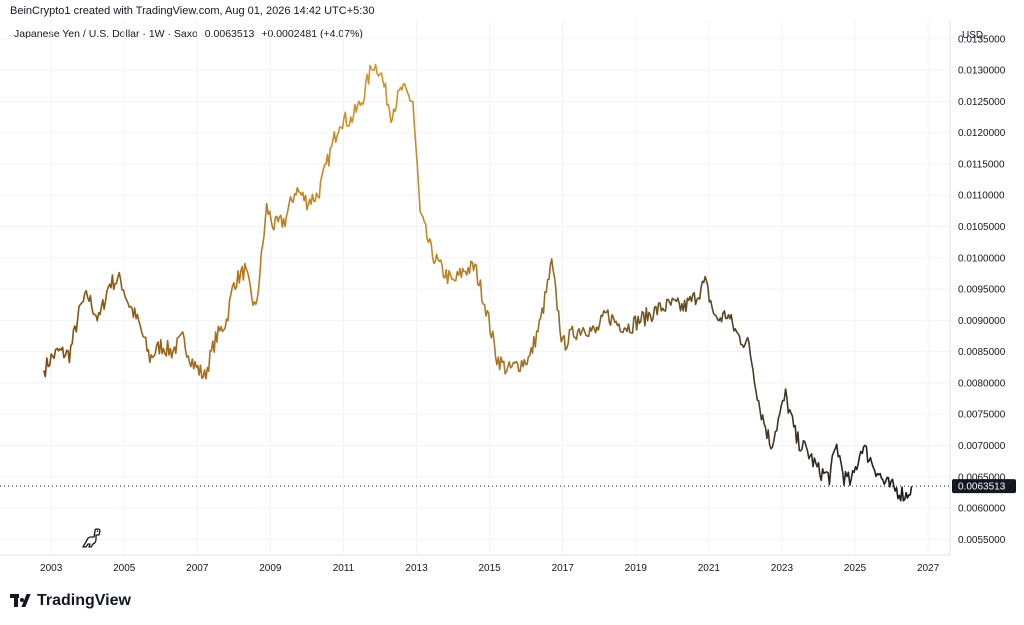 The width and height of the screenshot is (1024, 625). What do you see at coordinates (982, 227) in the screenshot?
I see `price-tick-label: 0.0105000` at bounding box center [982, 227].